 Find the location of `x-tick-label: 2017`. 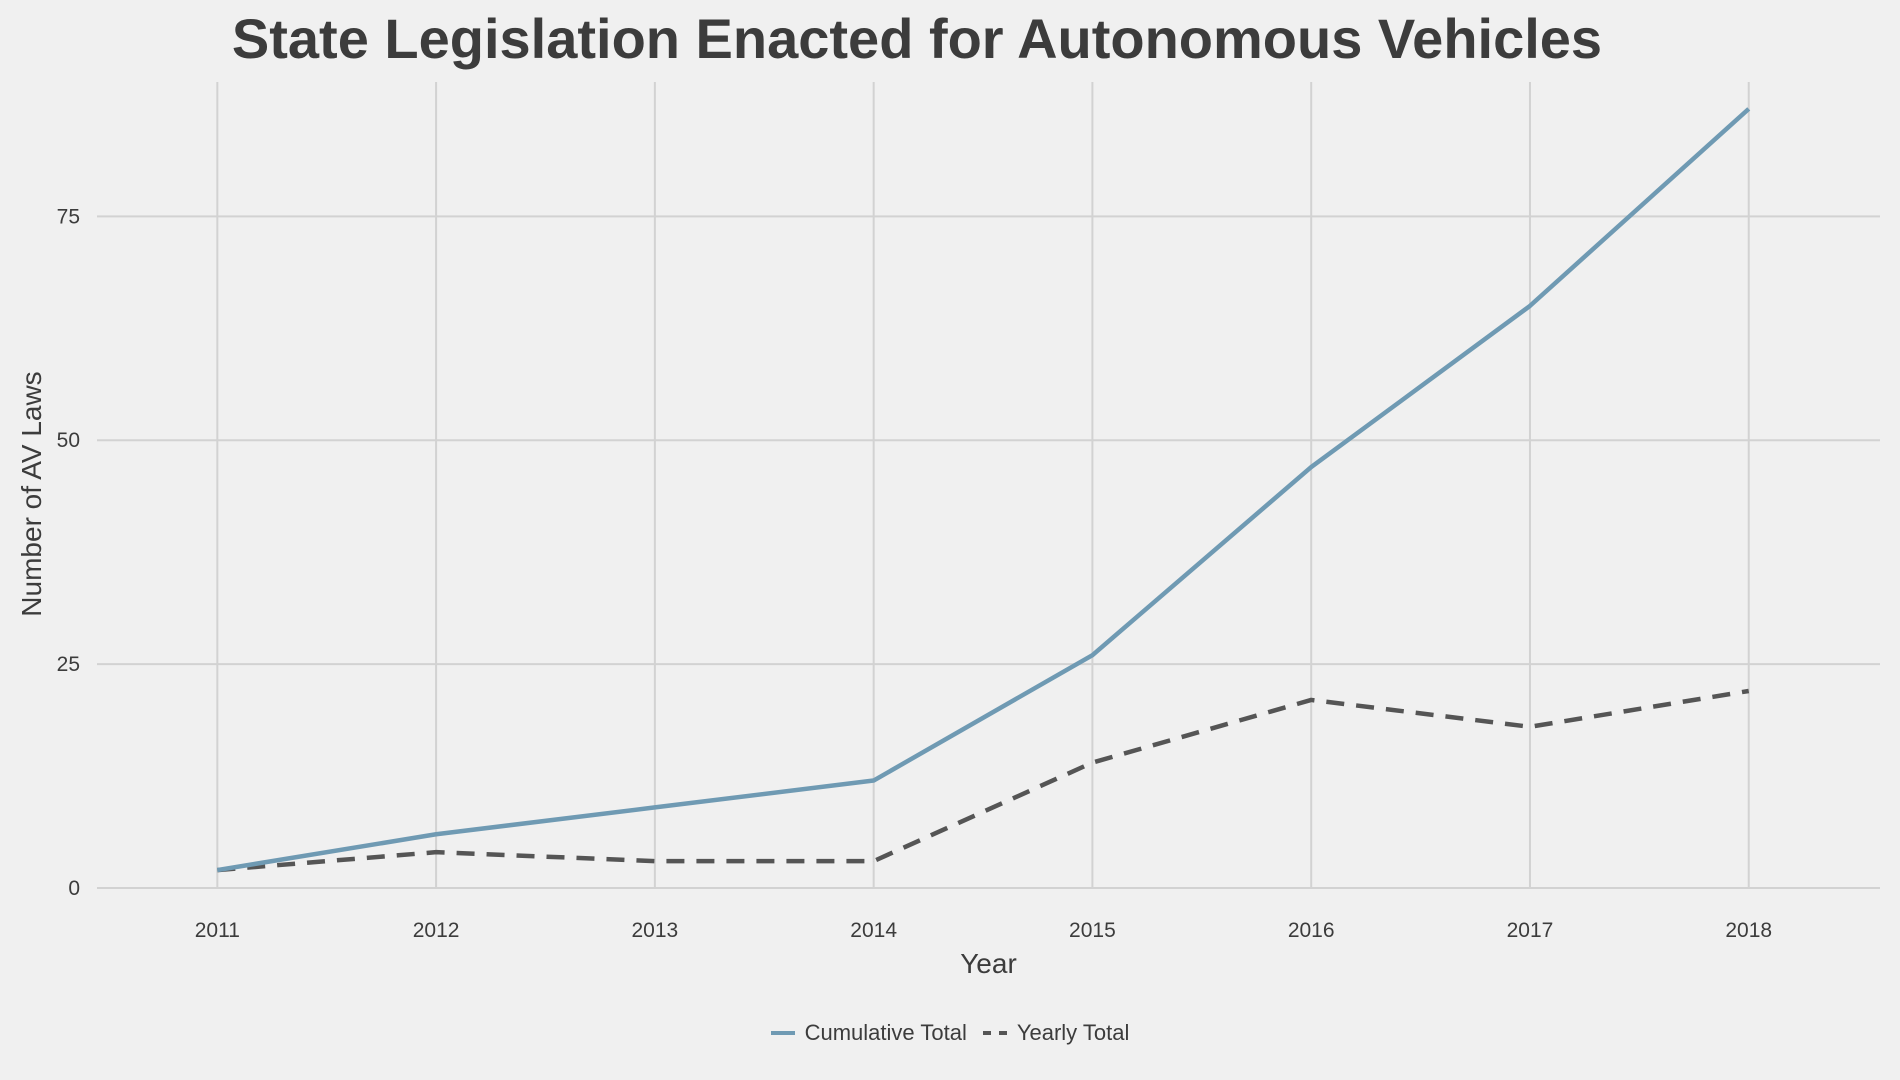

x-tick-label: 2017 is located at coordinates (1530, 930).